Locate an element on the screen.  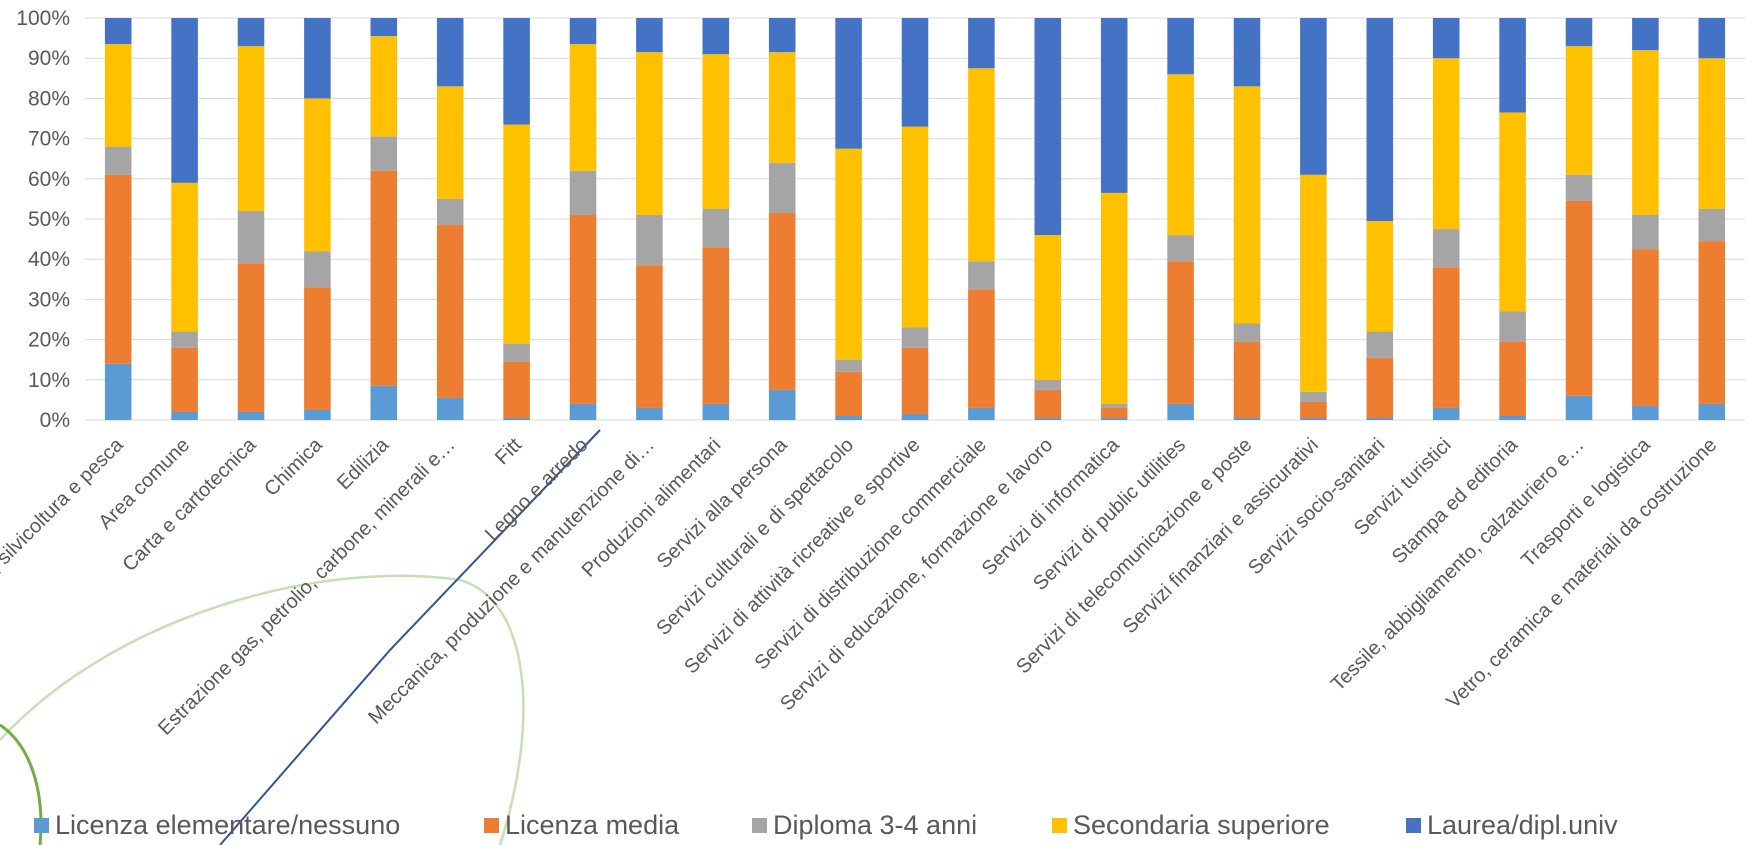
legend-label: Laurea/dipl.univ is located at coordinates (1522, 824).